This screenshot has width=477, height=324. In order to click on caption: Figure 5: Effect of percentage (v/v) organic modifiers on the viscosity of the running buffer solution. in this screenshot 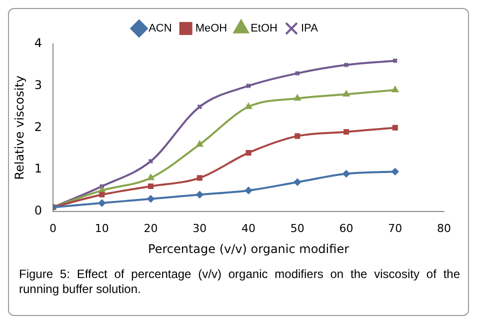, I will do `click(239, 281)`.